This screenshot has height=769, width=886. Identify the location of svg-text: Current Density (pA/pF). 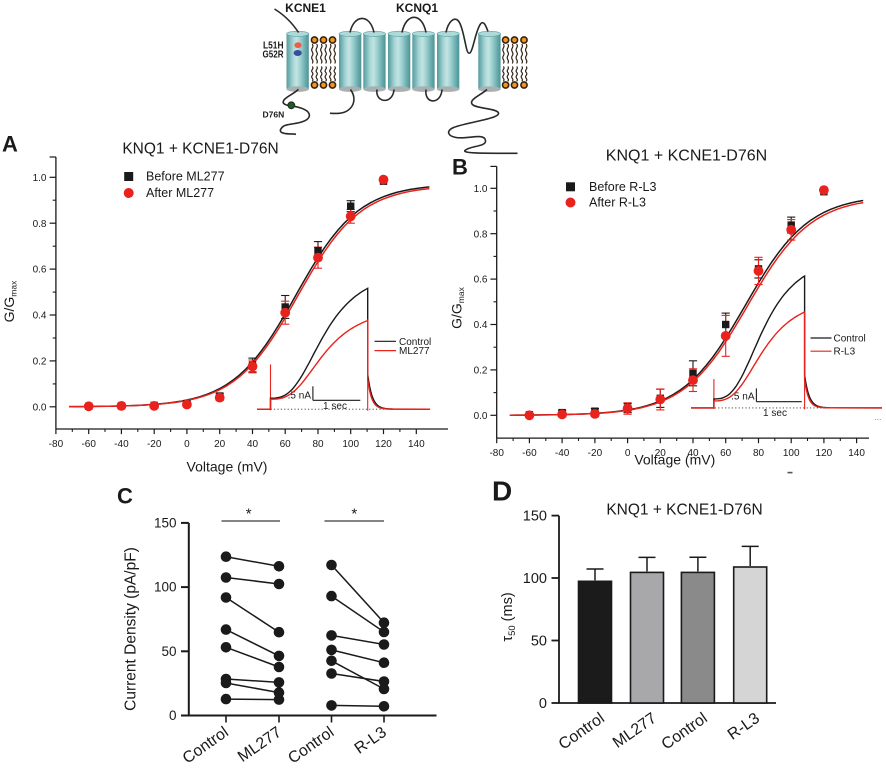
(131, 629).